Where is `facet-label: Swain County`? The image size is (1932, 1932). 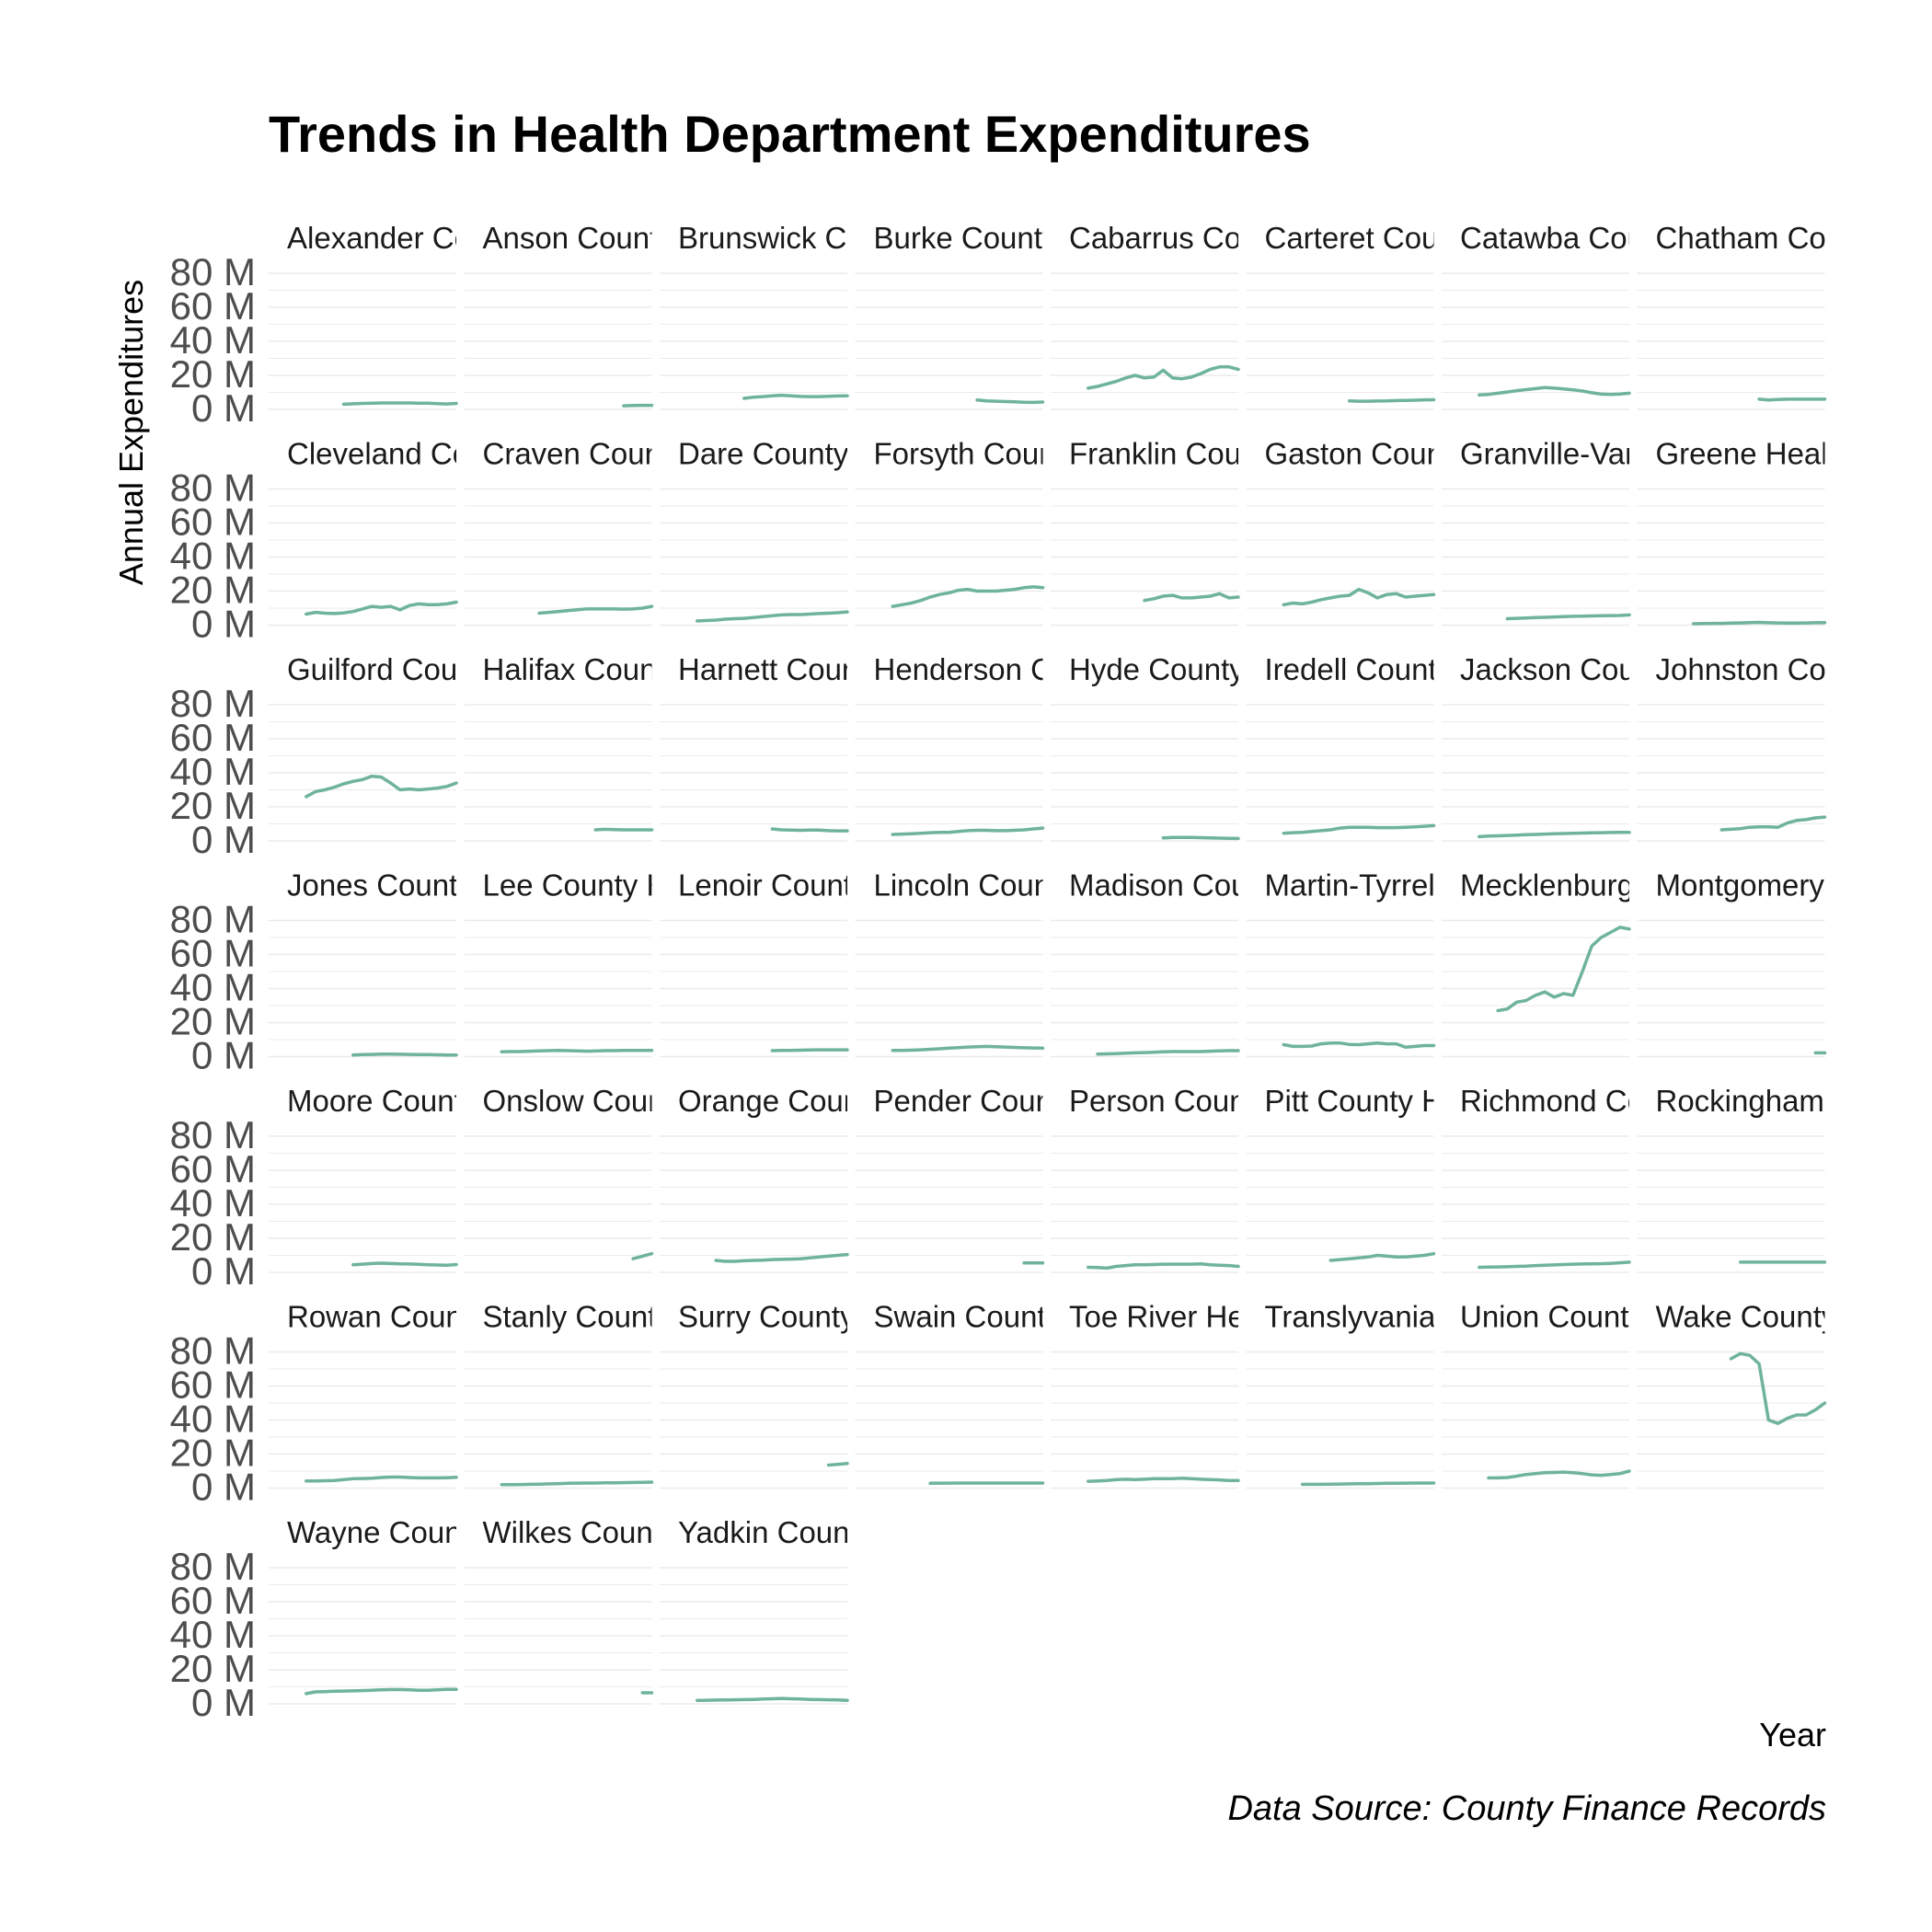 facet-label: Swain County is located at coordinates (968, 1317).